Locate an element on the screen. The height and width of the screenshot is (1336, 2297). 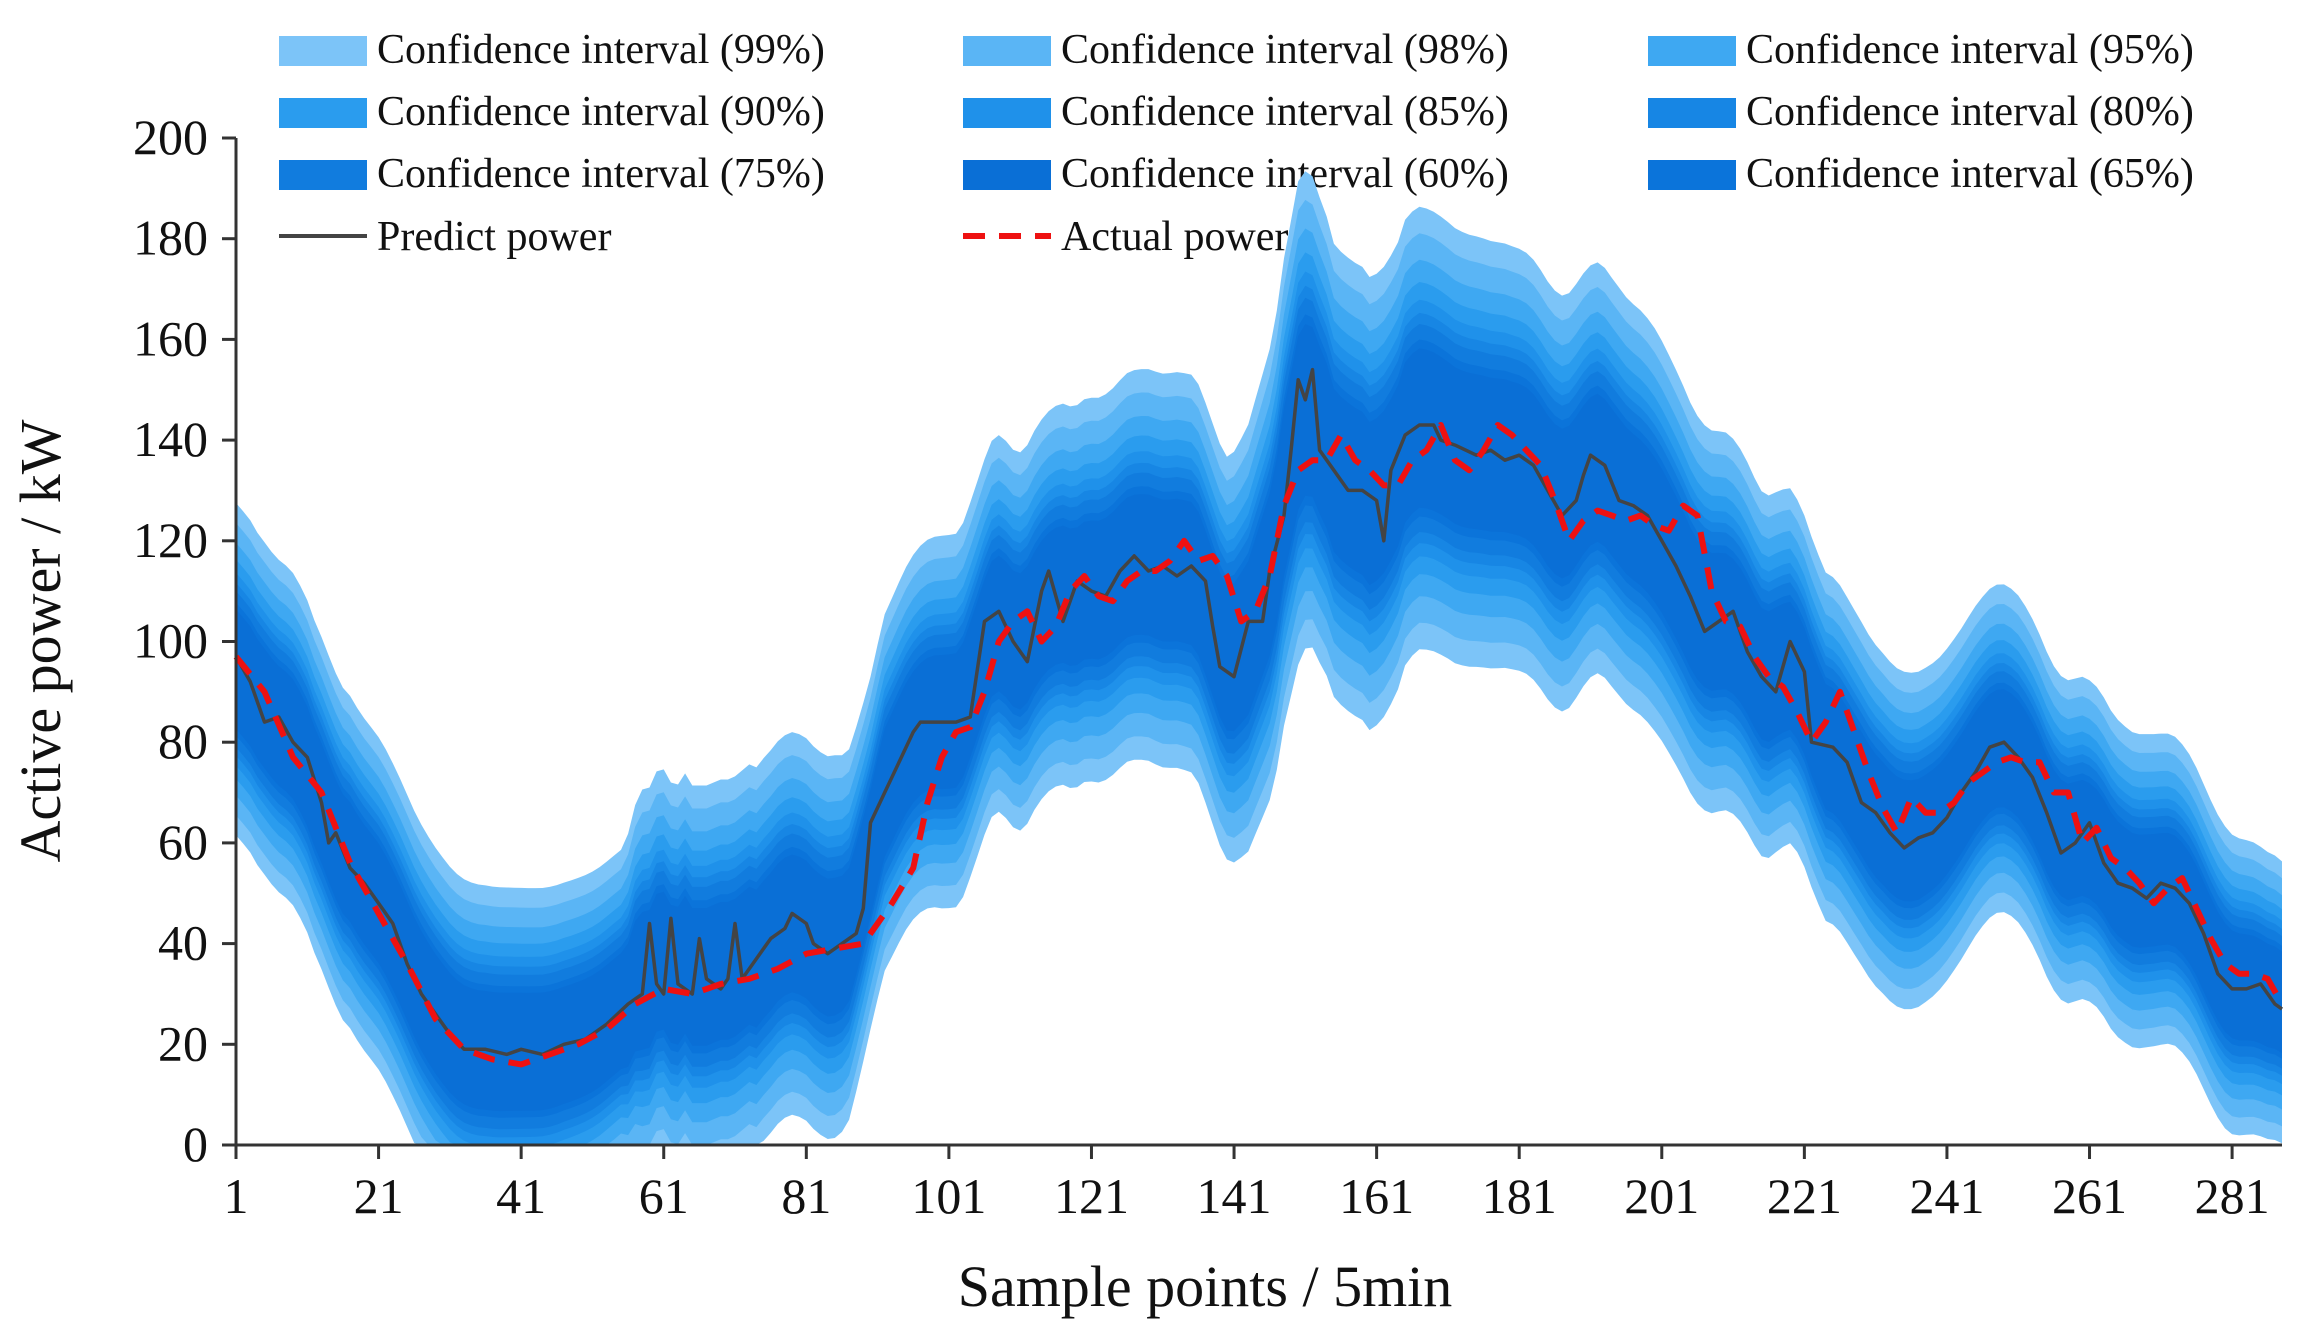
legend-label-ci-65: Confidence interval (65%) is located at coordinates (1970, 174).